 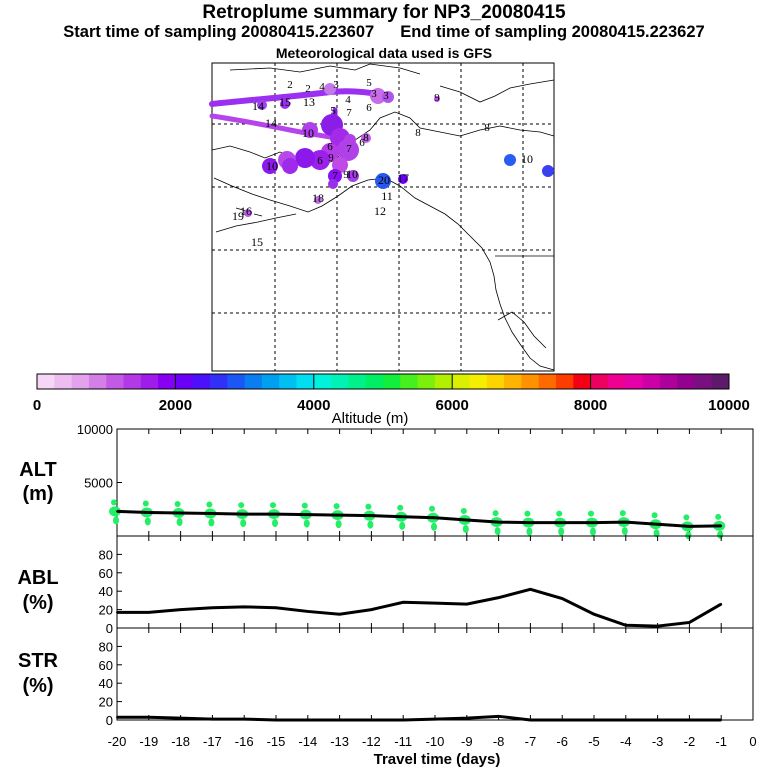 What do you see at coordinates (435, 582) in the screenshot?
I see `panel-frame` at bounding box center [435, 582].